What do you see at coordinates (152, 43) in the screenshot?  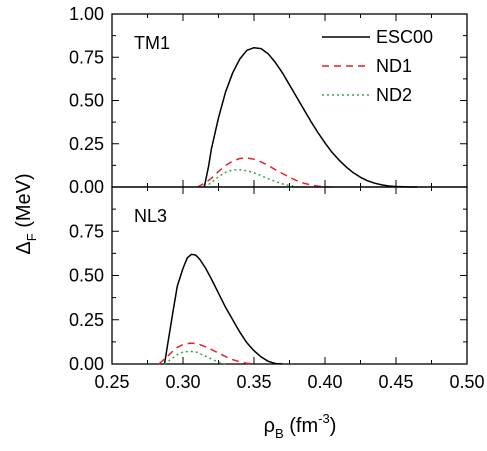 I see `panel-label-tm1: TM1` at bounding box center [152, 43].